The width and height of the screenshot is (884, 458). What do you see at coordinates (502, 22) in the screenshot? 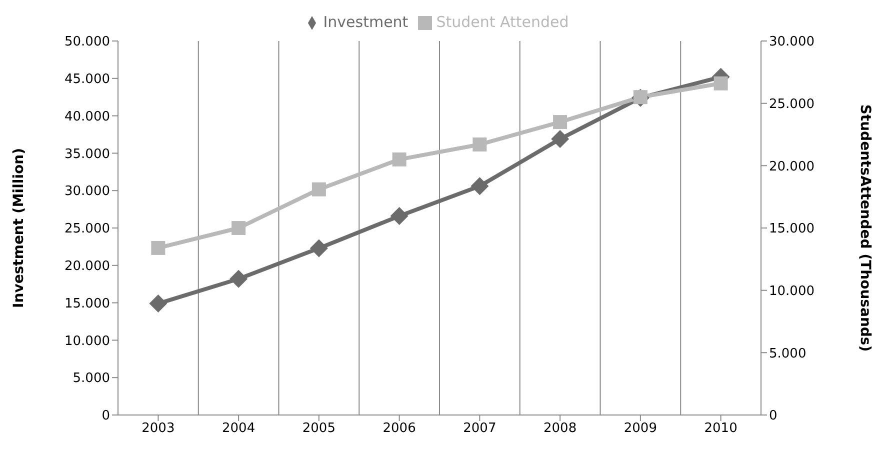
I see `legend-label: Student Attended` at bounding box center [502, 22].